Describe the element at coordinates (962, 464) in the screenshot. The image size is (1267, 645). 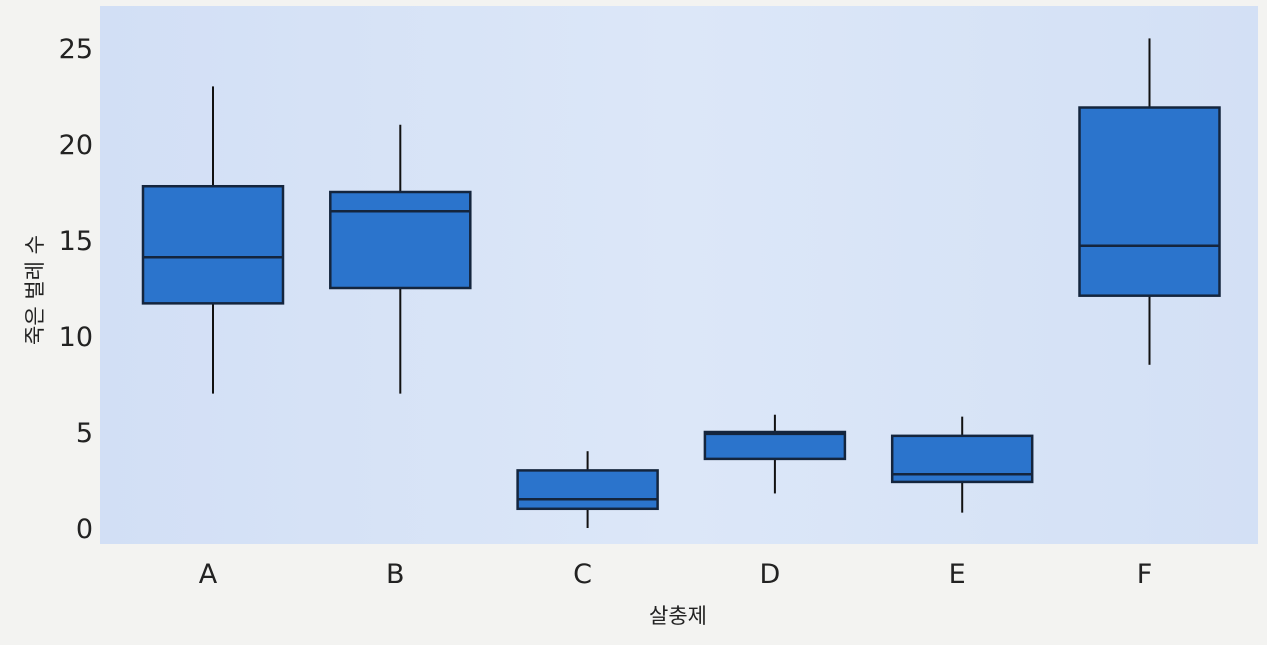
I see `box-E` at that location.